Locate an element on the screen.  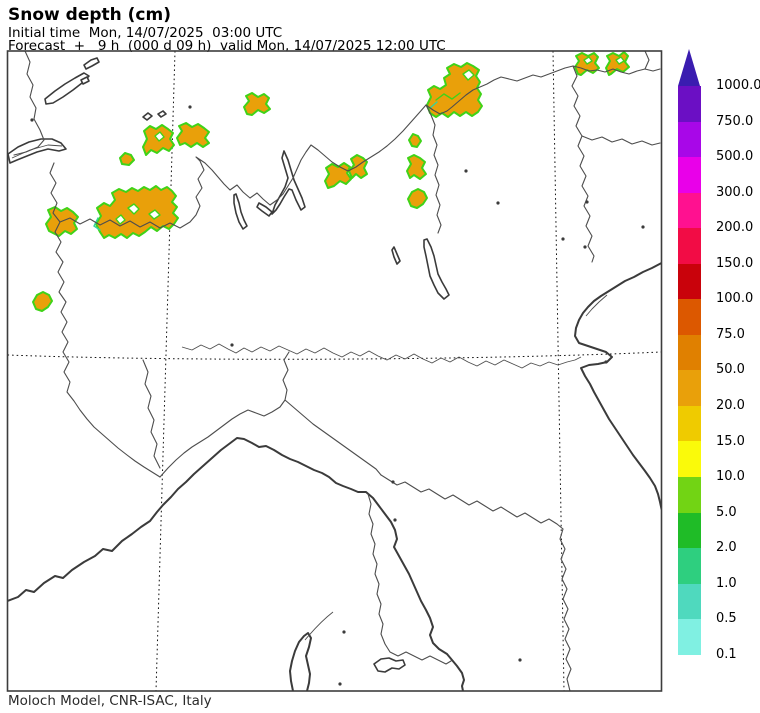
parallel-grid-line is located at coordinates (334, 355).